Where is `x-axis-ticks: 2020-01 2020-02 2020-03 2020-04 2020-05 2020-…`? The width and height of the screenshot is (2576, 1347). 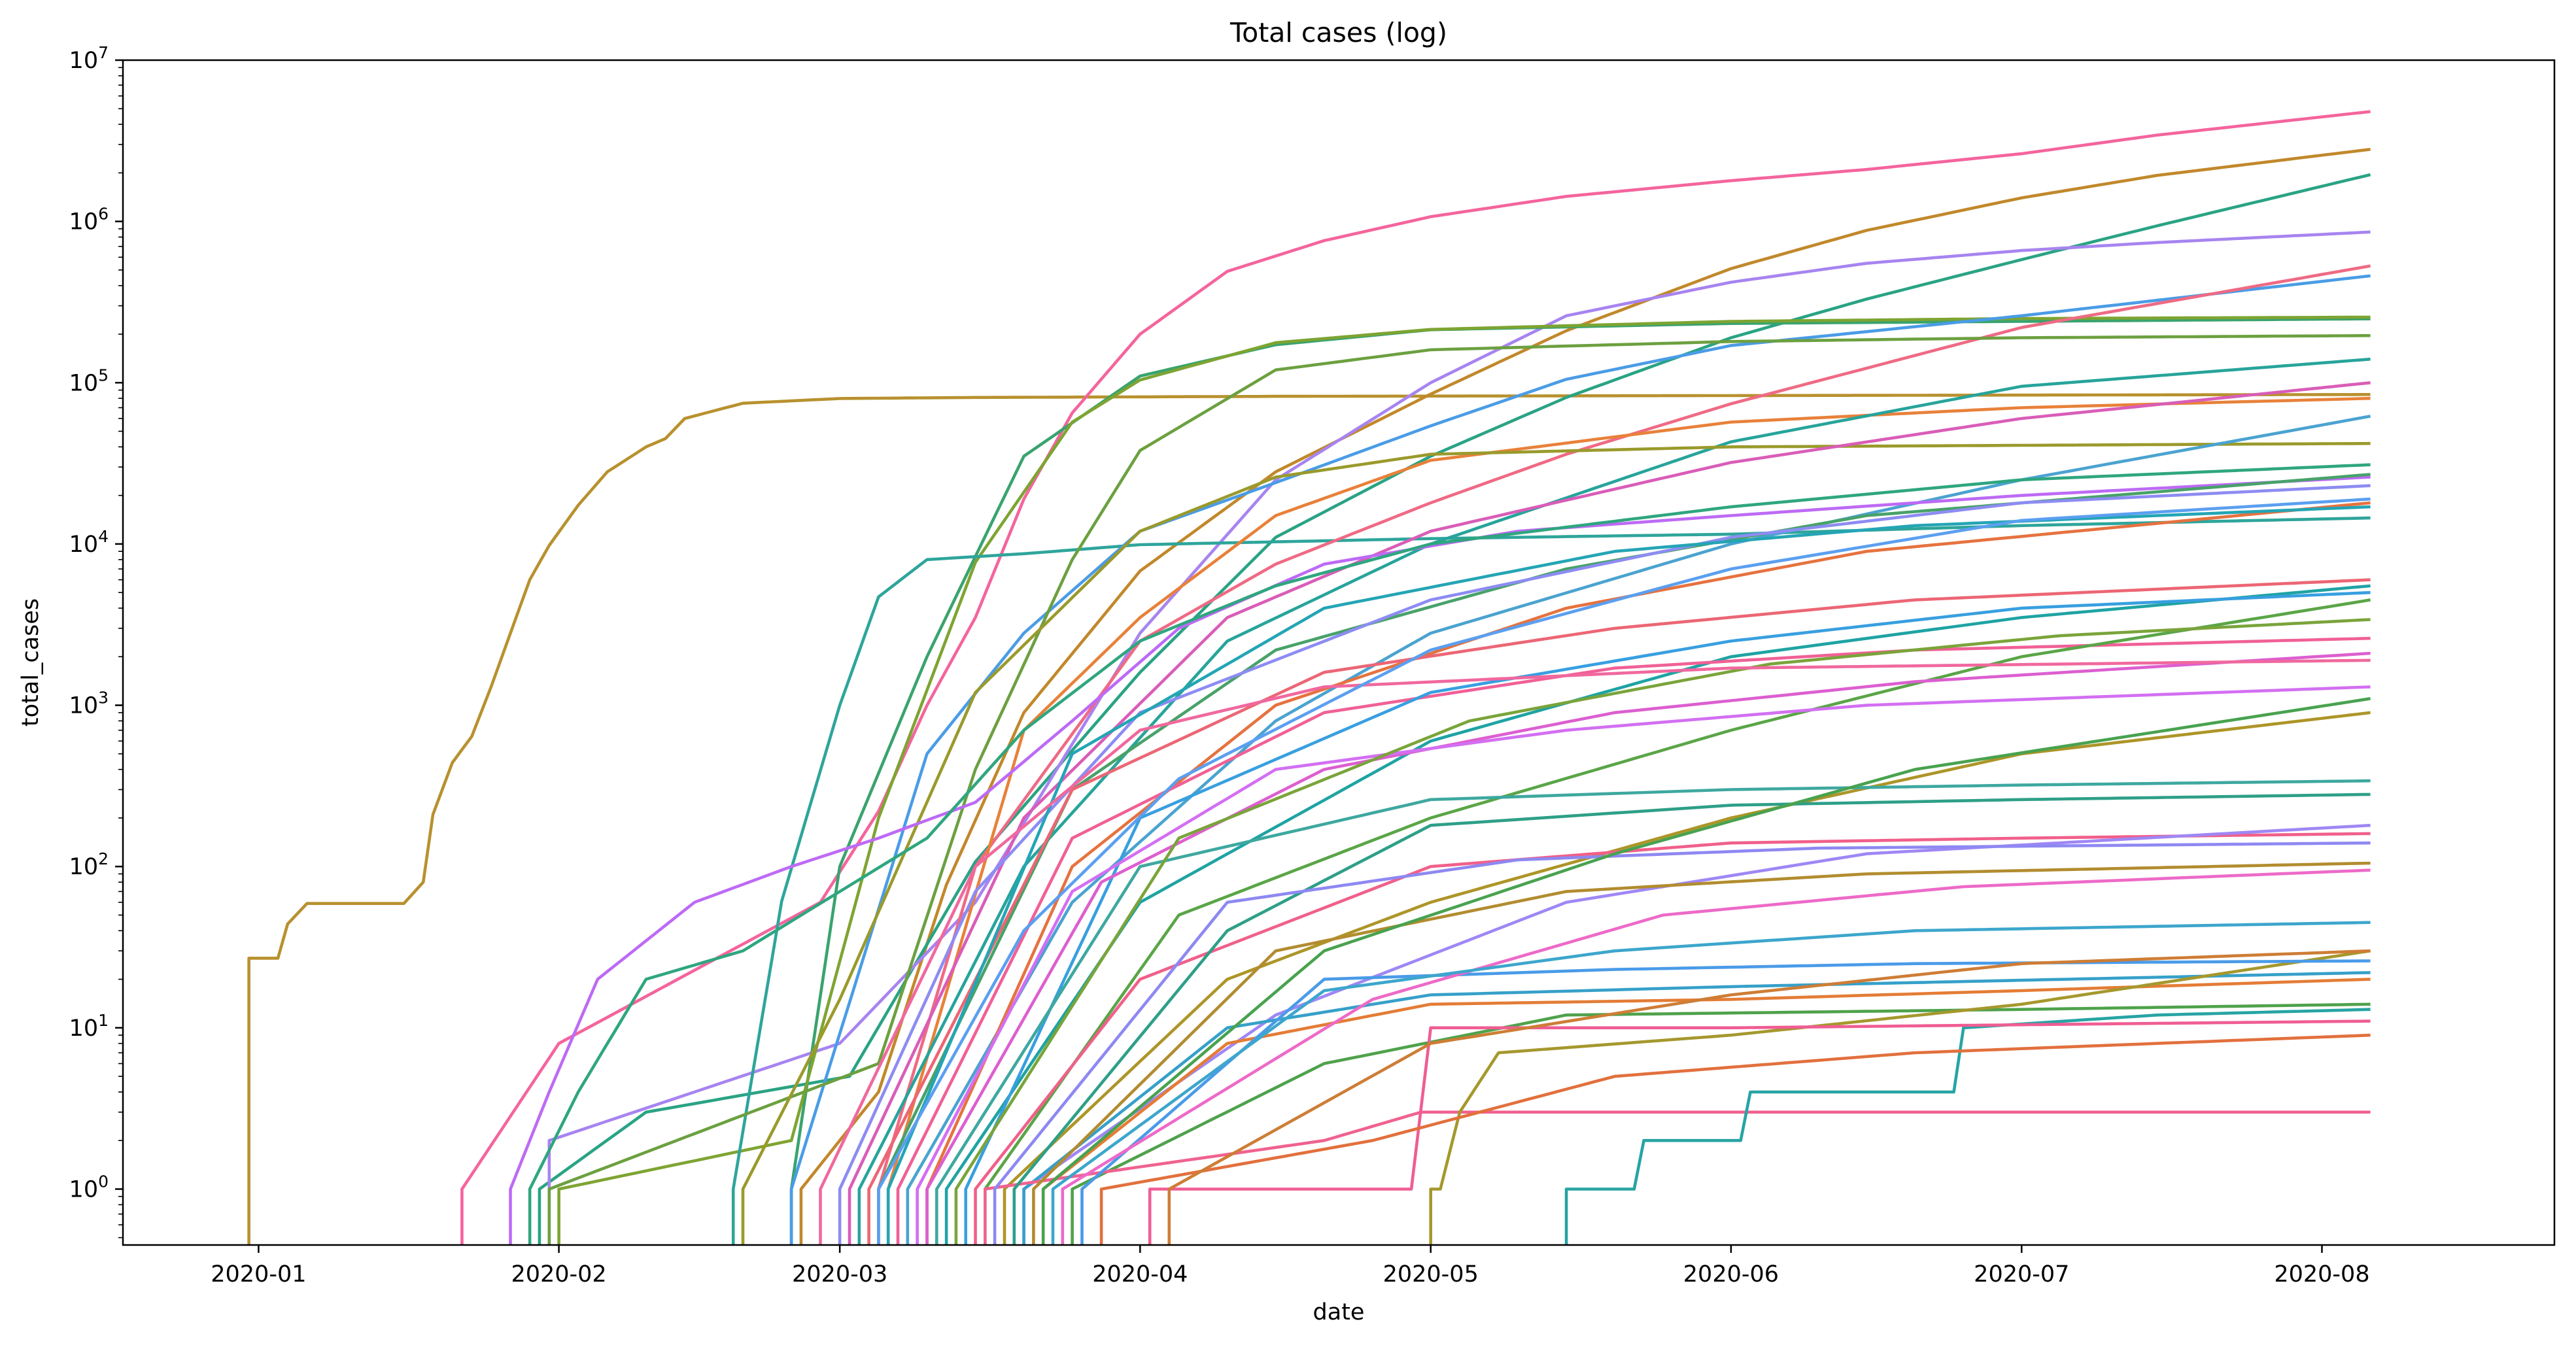
x-axis-ticks: 2020-01 2020-02 2020-03 2020-04 2020-05 2020-… is located at coordinates (1291, 1266).